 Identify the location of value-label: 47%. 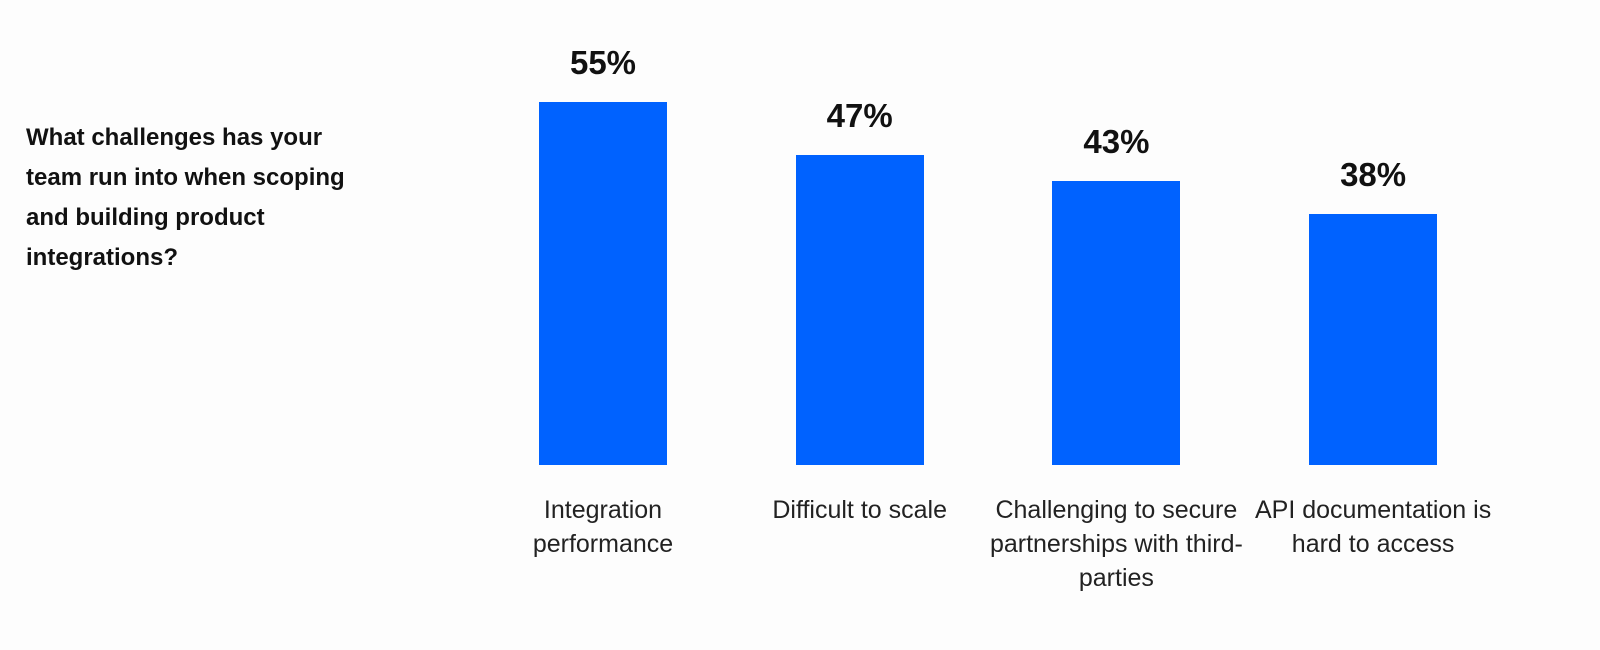
(859, 115).